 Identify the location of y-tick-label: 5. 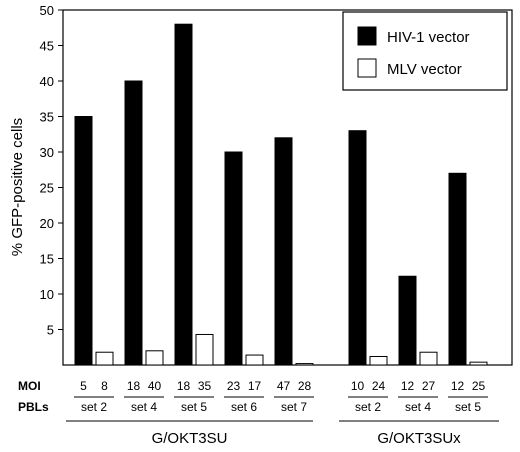
(50, 330).